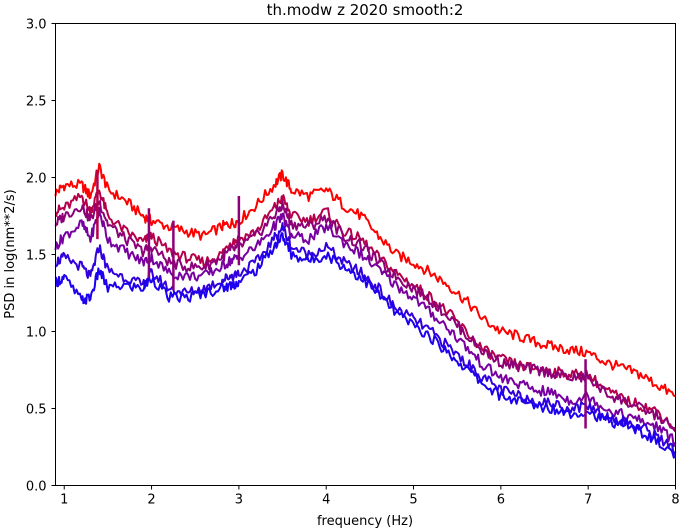  I want to click on x-tick-label: 5, so click(413, 500).